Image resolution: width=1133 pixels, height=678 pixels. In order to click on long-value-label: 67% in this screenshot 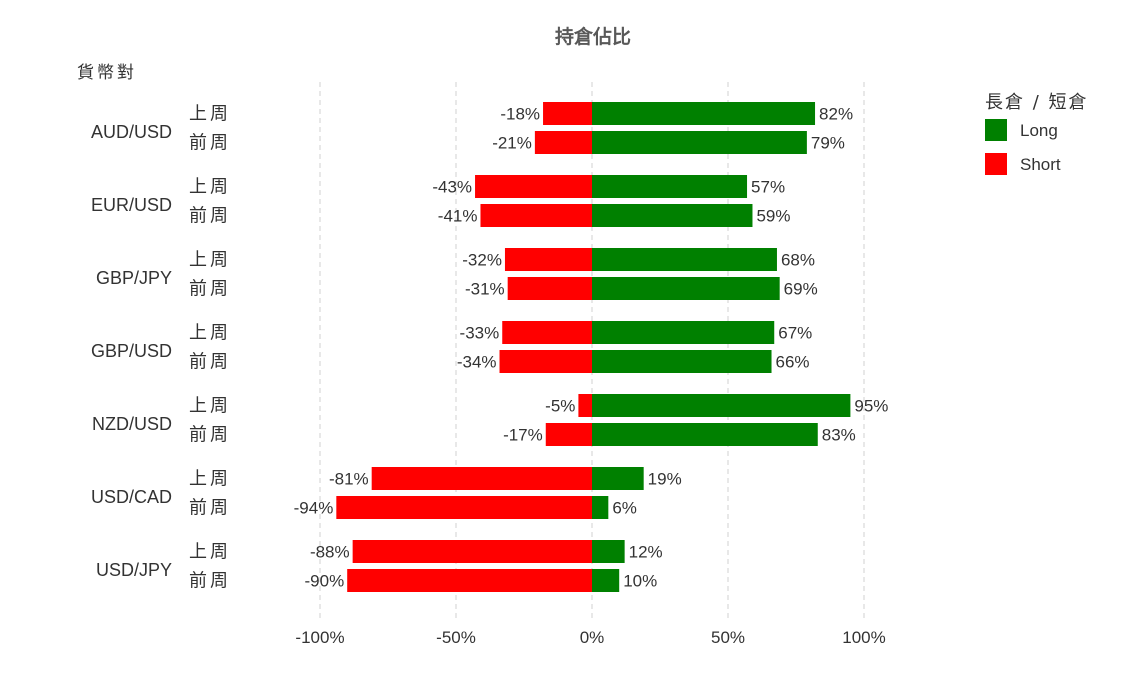, I will do `click(795, 333)`.